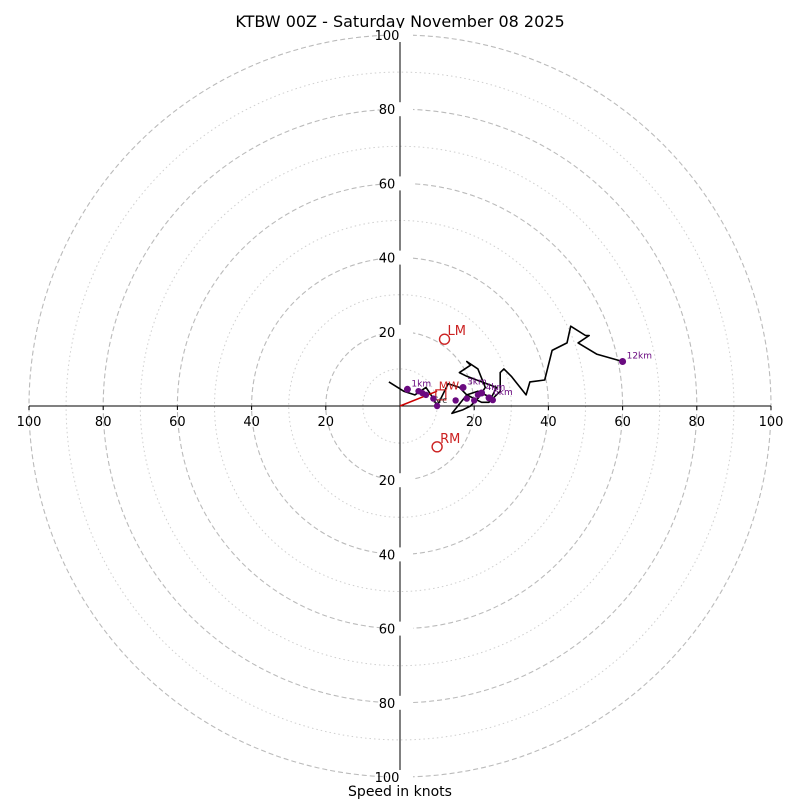 The height and width of the screenshot is (800, 800). I want to click on height-marker-1km, so click(407, 389).